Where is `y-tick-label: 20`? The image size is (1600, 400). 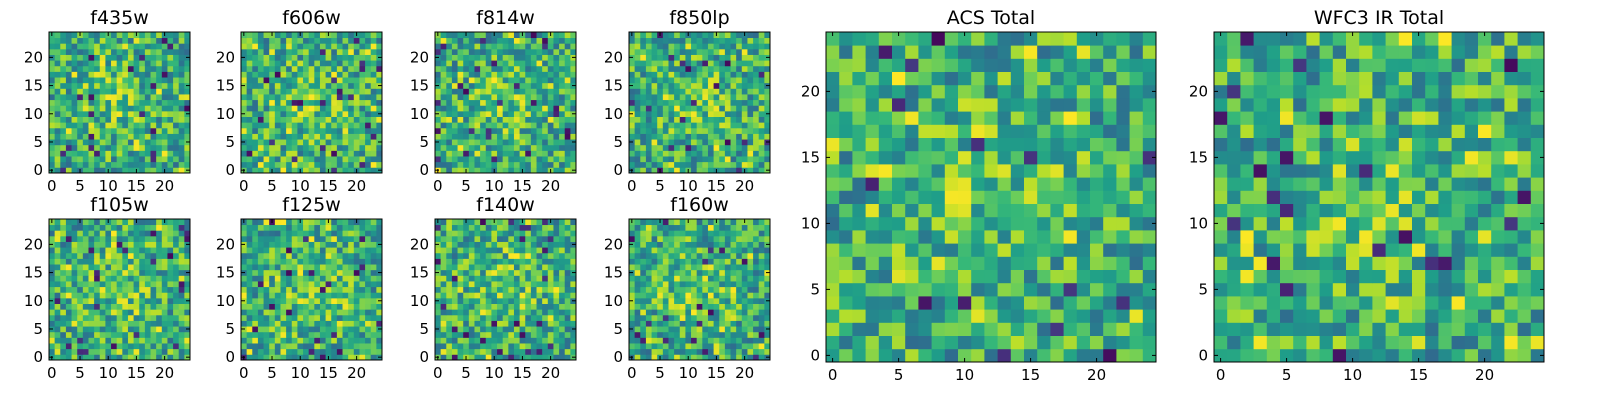
y-tick-label: 20 is located at coordinates (225, 57).